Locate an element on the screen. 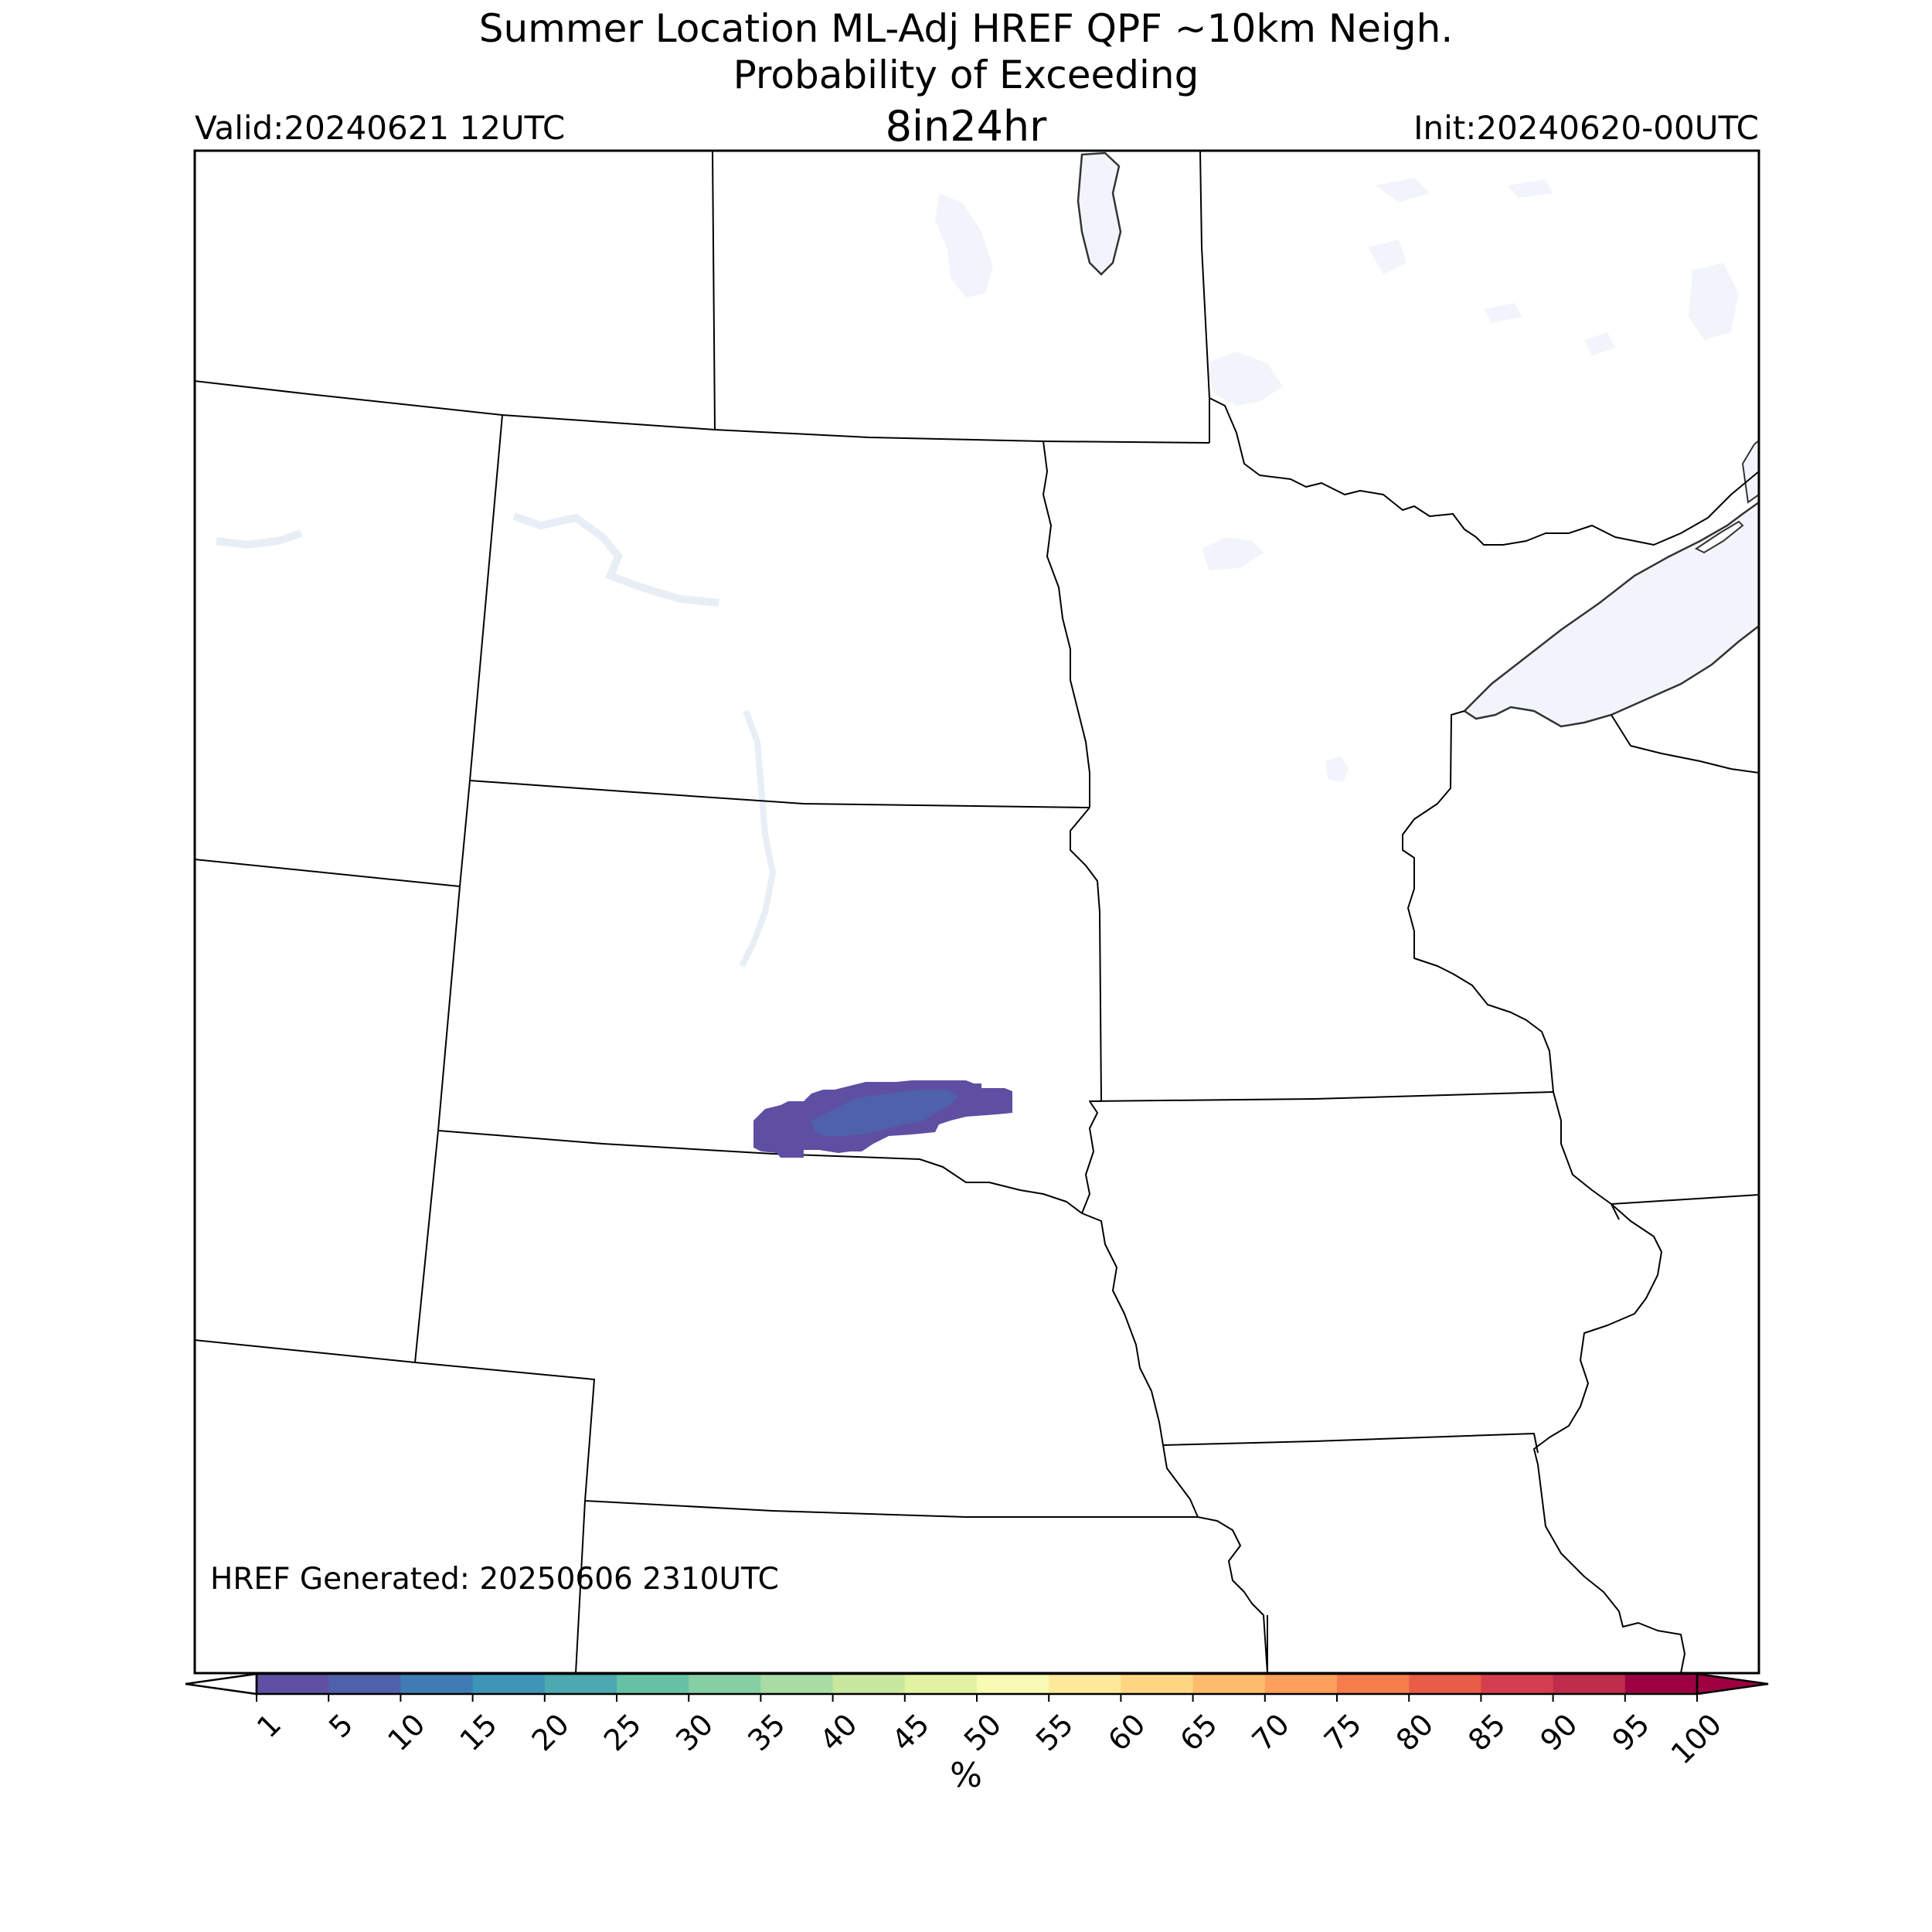  lake-nipigon-shore is located at coordinates (1750, 471).